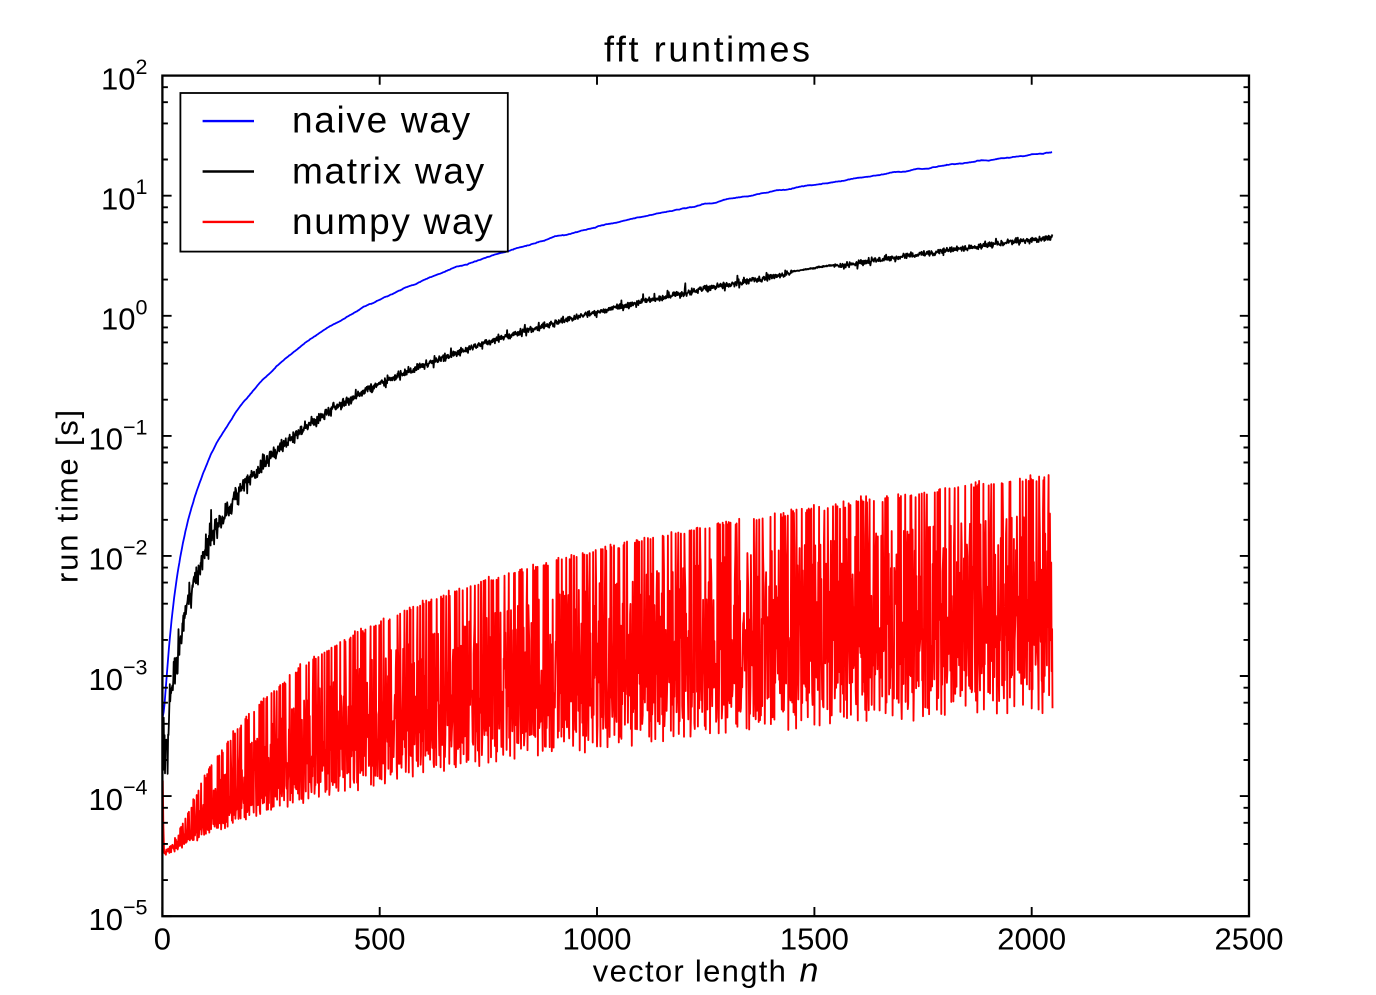 The image size is (1376, 995). What do you see at coordinates (708, 49) in the screenshot?
I see `svg-text: fft runtimes` at bounding box center [708, 49].